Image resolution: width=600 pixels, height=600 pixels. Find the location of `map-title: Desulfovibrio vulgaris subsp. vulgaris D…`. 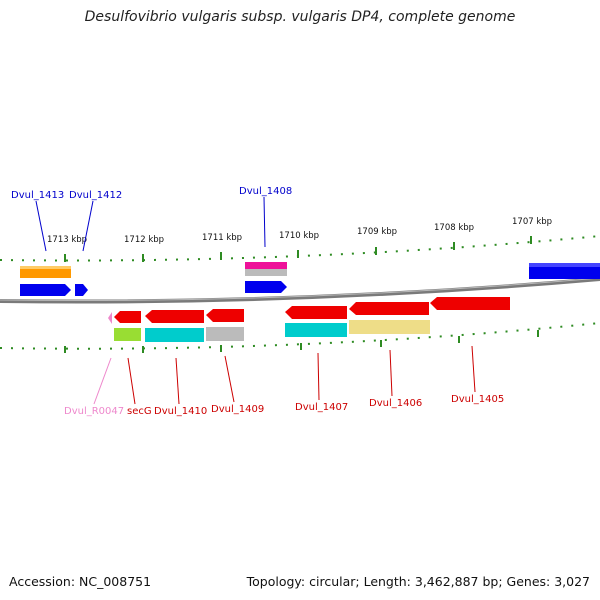

map-title: Desulfovibrio vulgaris subsp. vulgaris D… is located at coordinates (300, 17).